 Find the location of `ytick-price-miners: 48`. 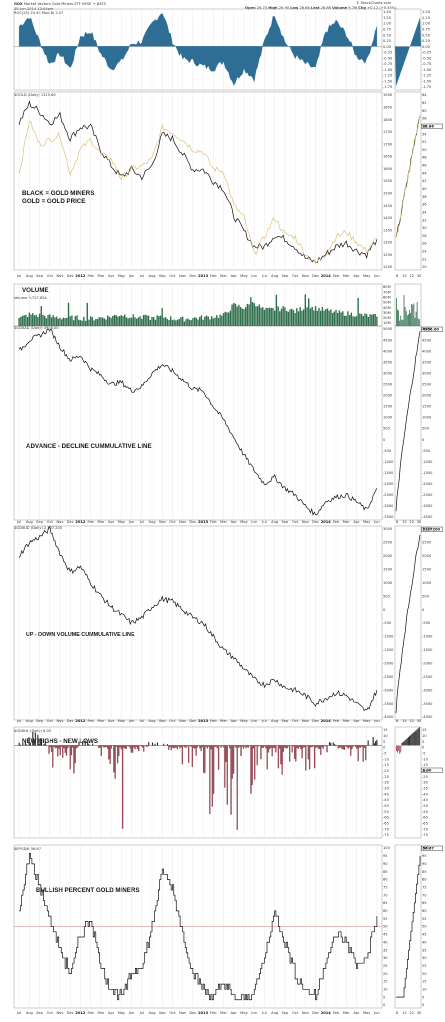

ytick-price-miners: 48 is located at coordinates (424, 158).